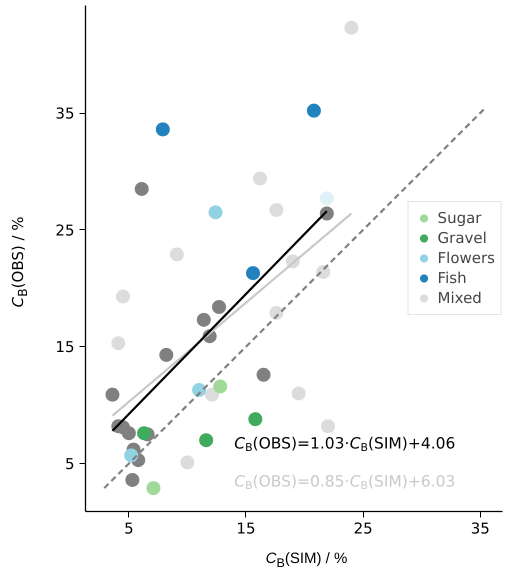  I want to click on y-tick-label: 15, so click(65, 347).